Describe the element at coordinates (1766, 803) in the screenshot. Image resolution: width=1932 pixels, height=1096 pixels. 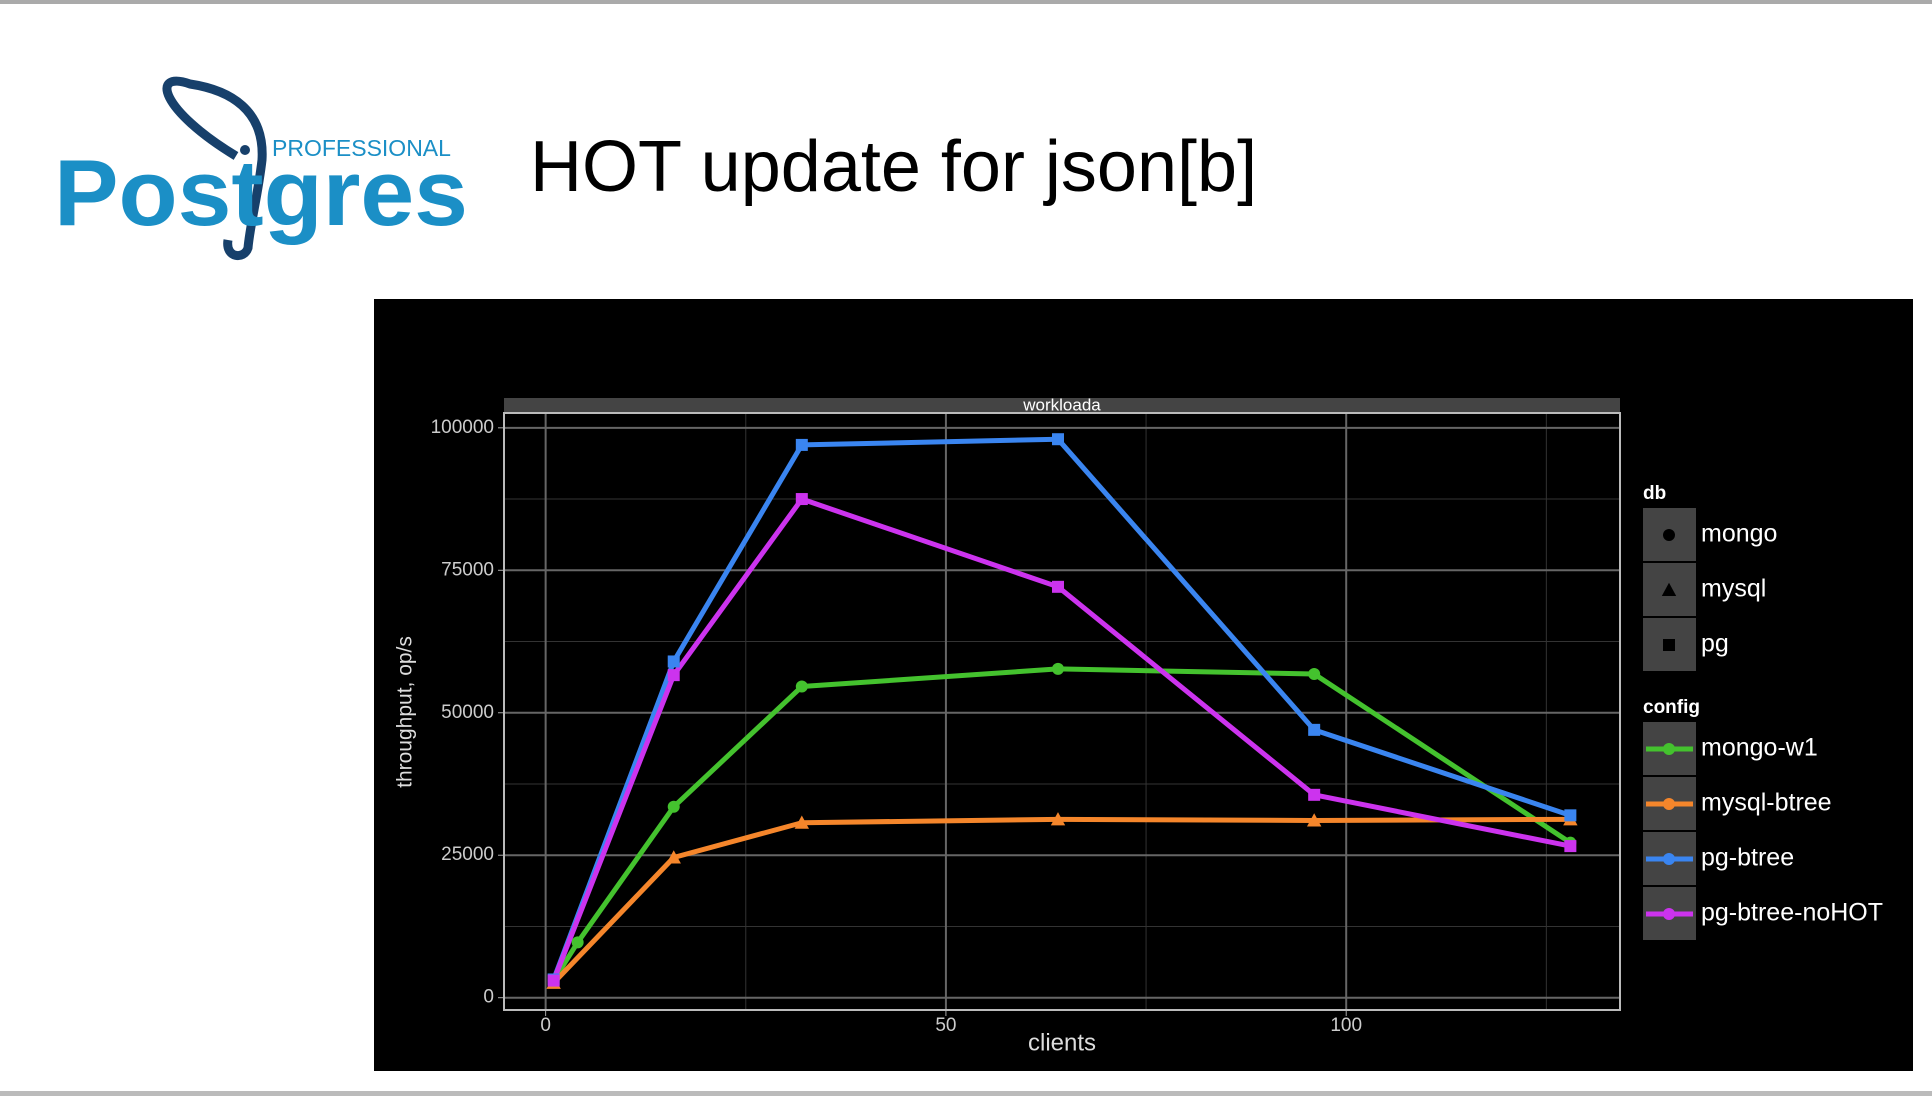
I see `legend-label: mysql-btree` at that location.